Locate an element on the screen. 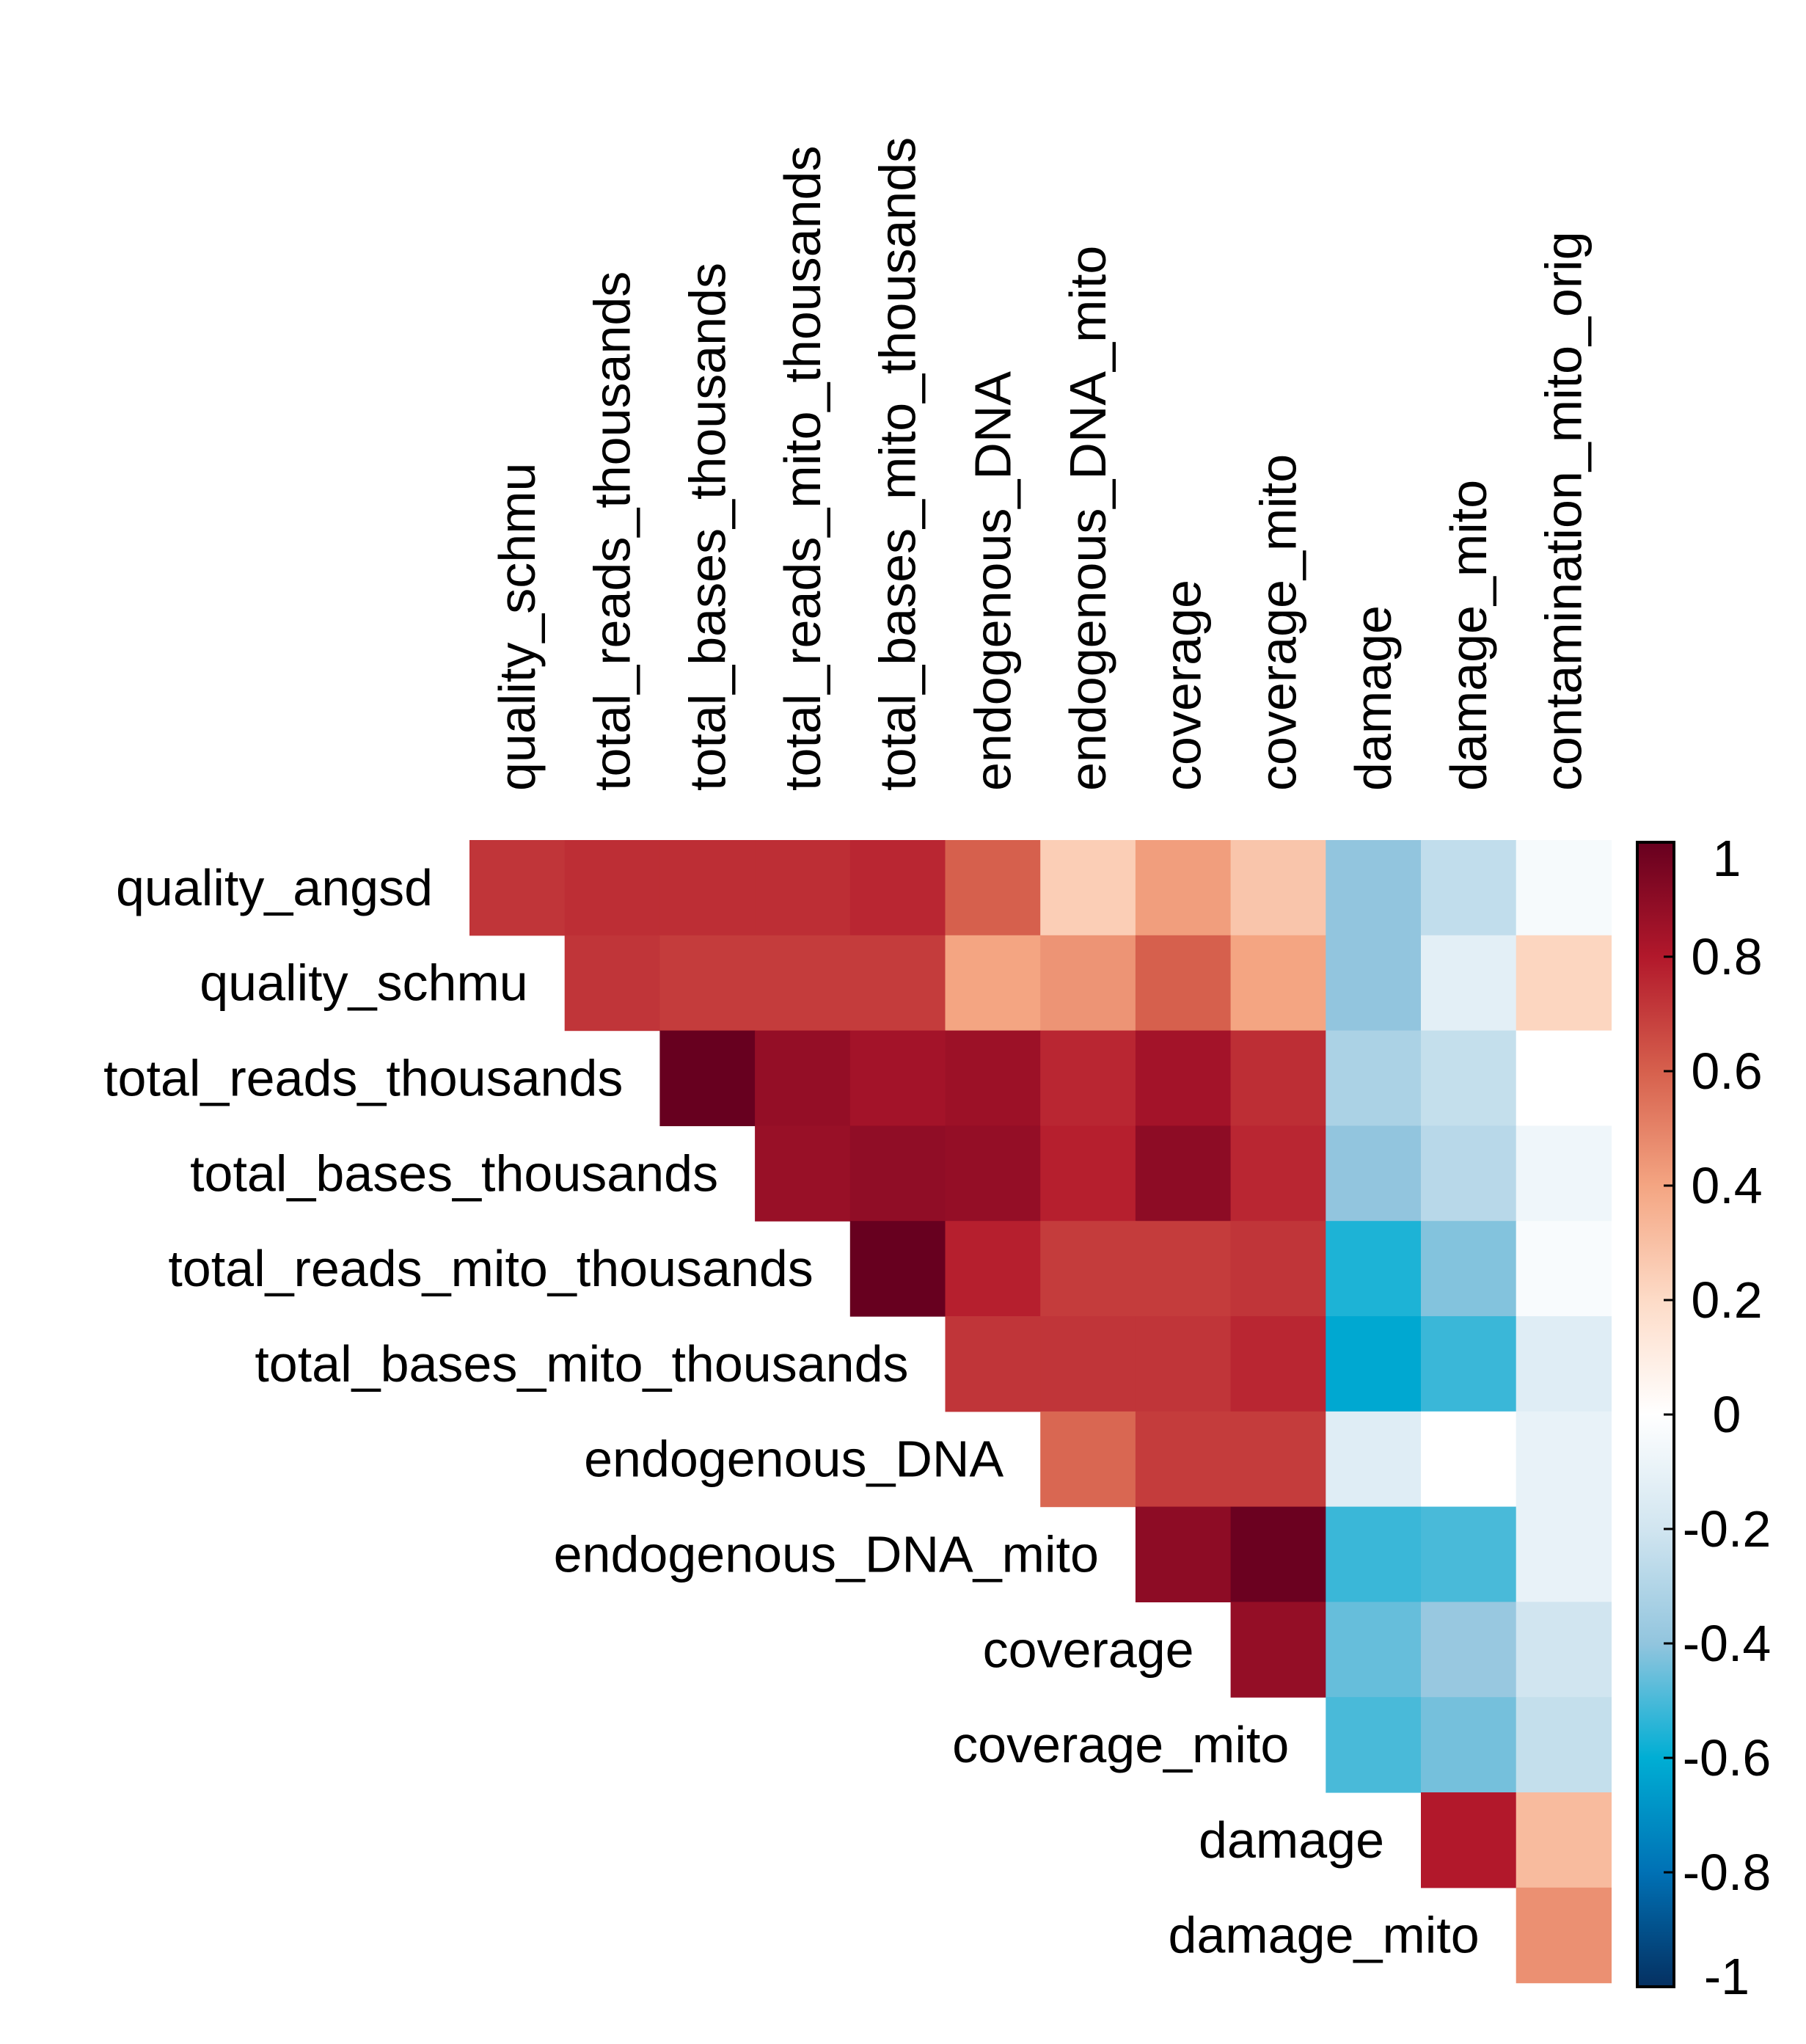 This screenshot has width=1806, height=2044. cell-total-bases-mito-thousands-endogenous-dna-mito is located at coordinates (1088, 1364).